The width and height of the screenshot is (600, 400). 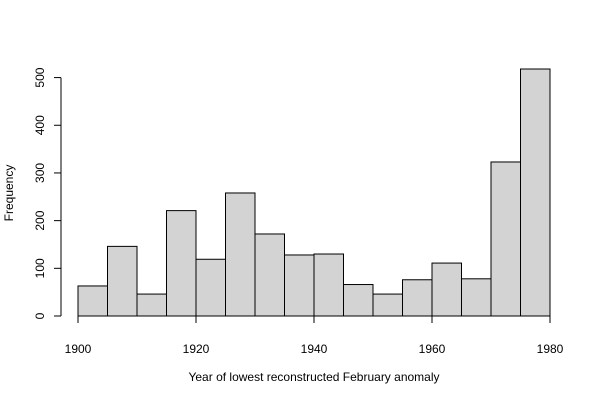 I want to click on y-axis-title: Frequency, so click(x=9, y=193).